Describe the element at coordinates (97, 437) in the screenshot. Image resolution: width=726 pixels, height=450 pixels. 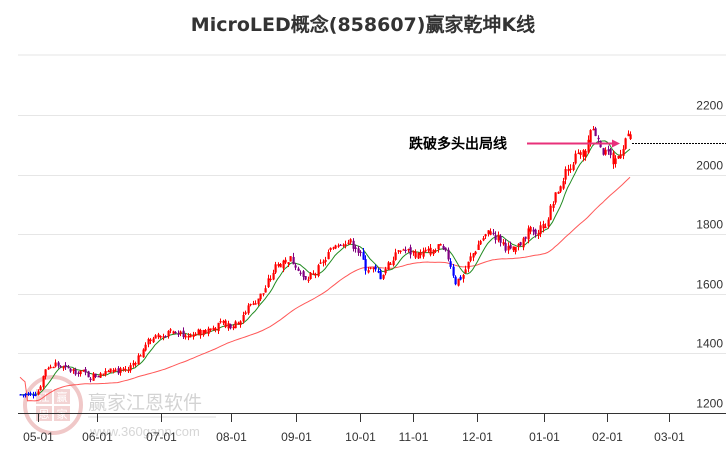
I see `x-tick-label: 06-01` at that location.